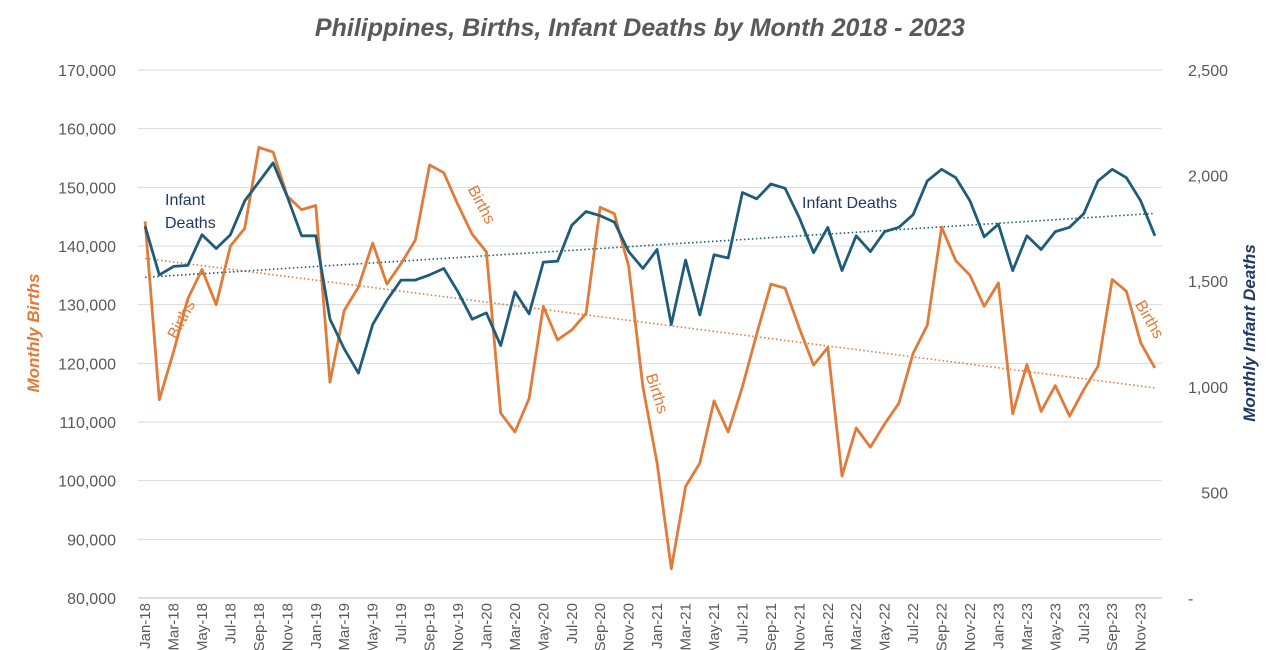  Describe the element at coordinates (1208, 335) in the screenshot. I see `right-y-axis: - 500 1,000 1,500 2,000 2,500` at that location.